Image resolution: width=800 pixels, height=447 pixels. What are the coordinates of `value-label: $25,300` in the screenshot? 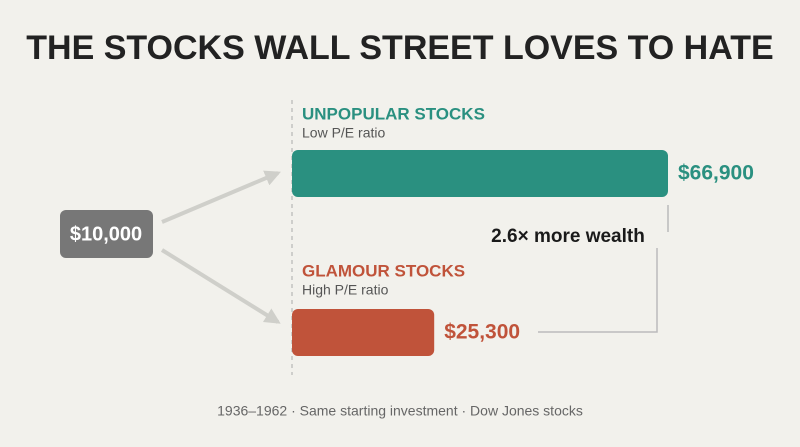 It's located at (482, 332).